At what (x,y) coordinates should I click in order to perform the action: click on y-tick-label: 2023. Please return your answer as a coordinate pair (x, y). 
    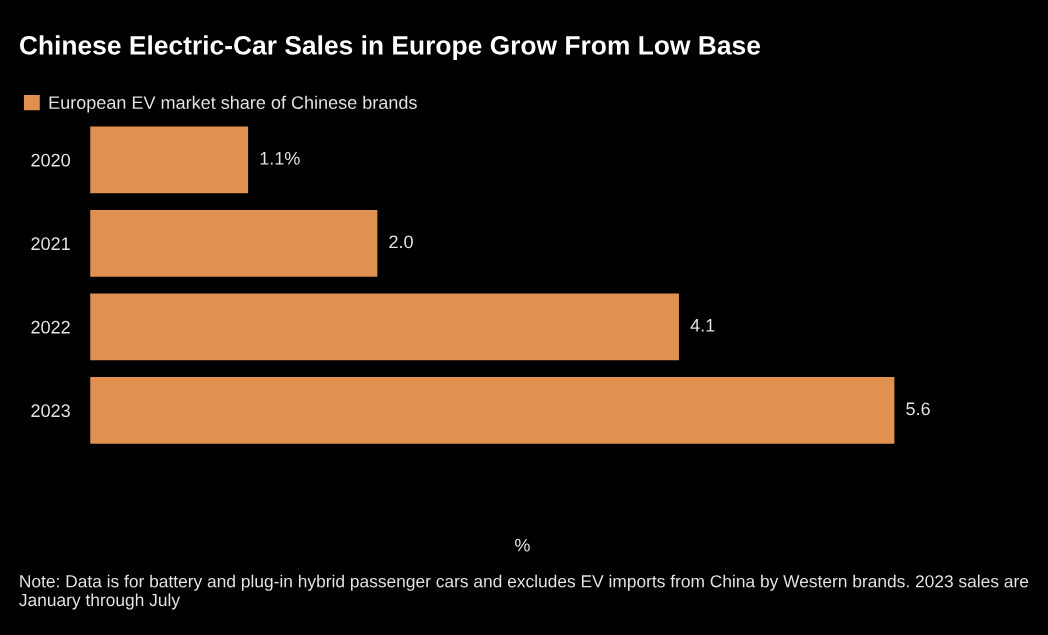
    Looking at the image, I should click on (50, 411).